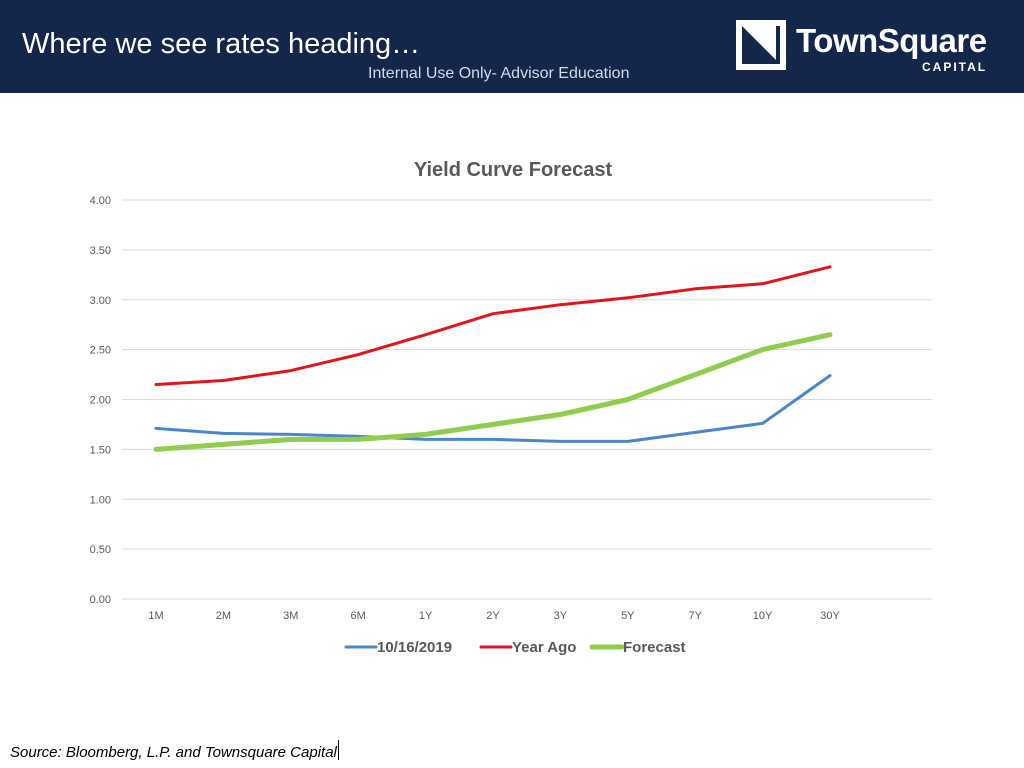  I want to click on logo-name: TownSquare, so click(891, 40).